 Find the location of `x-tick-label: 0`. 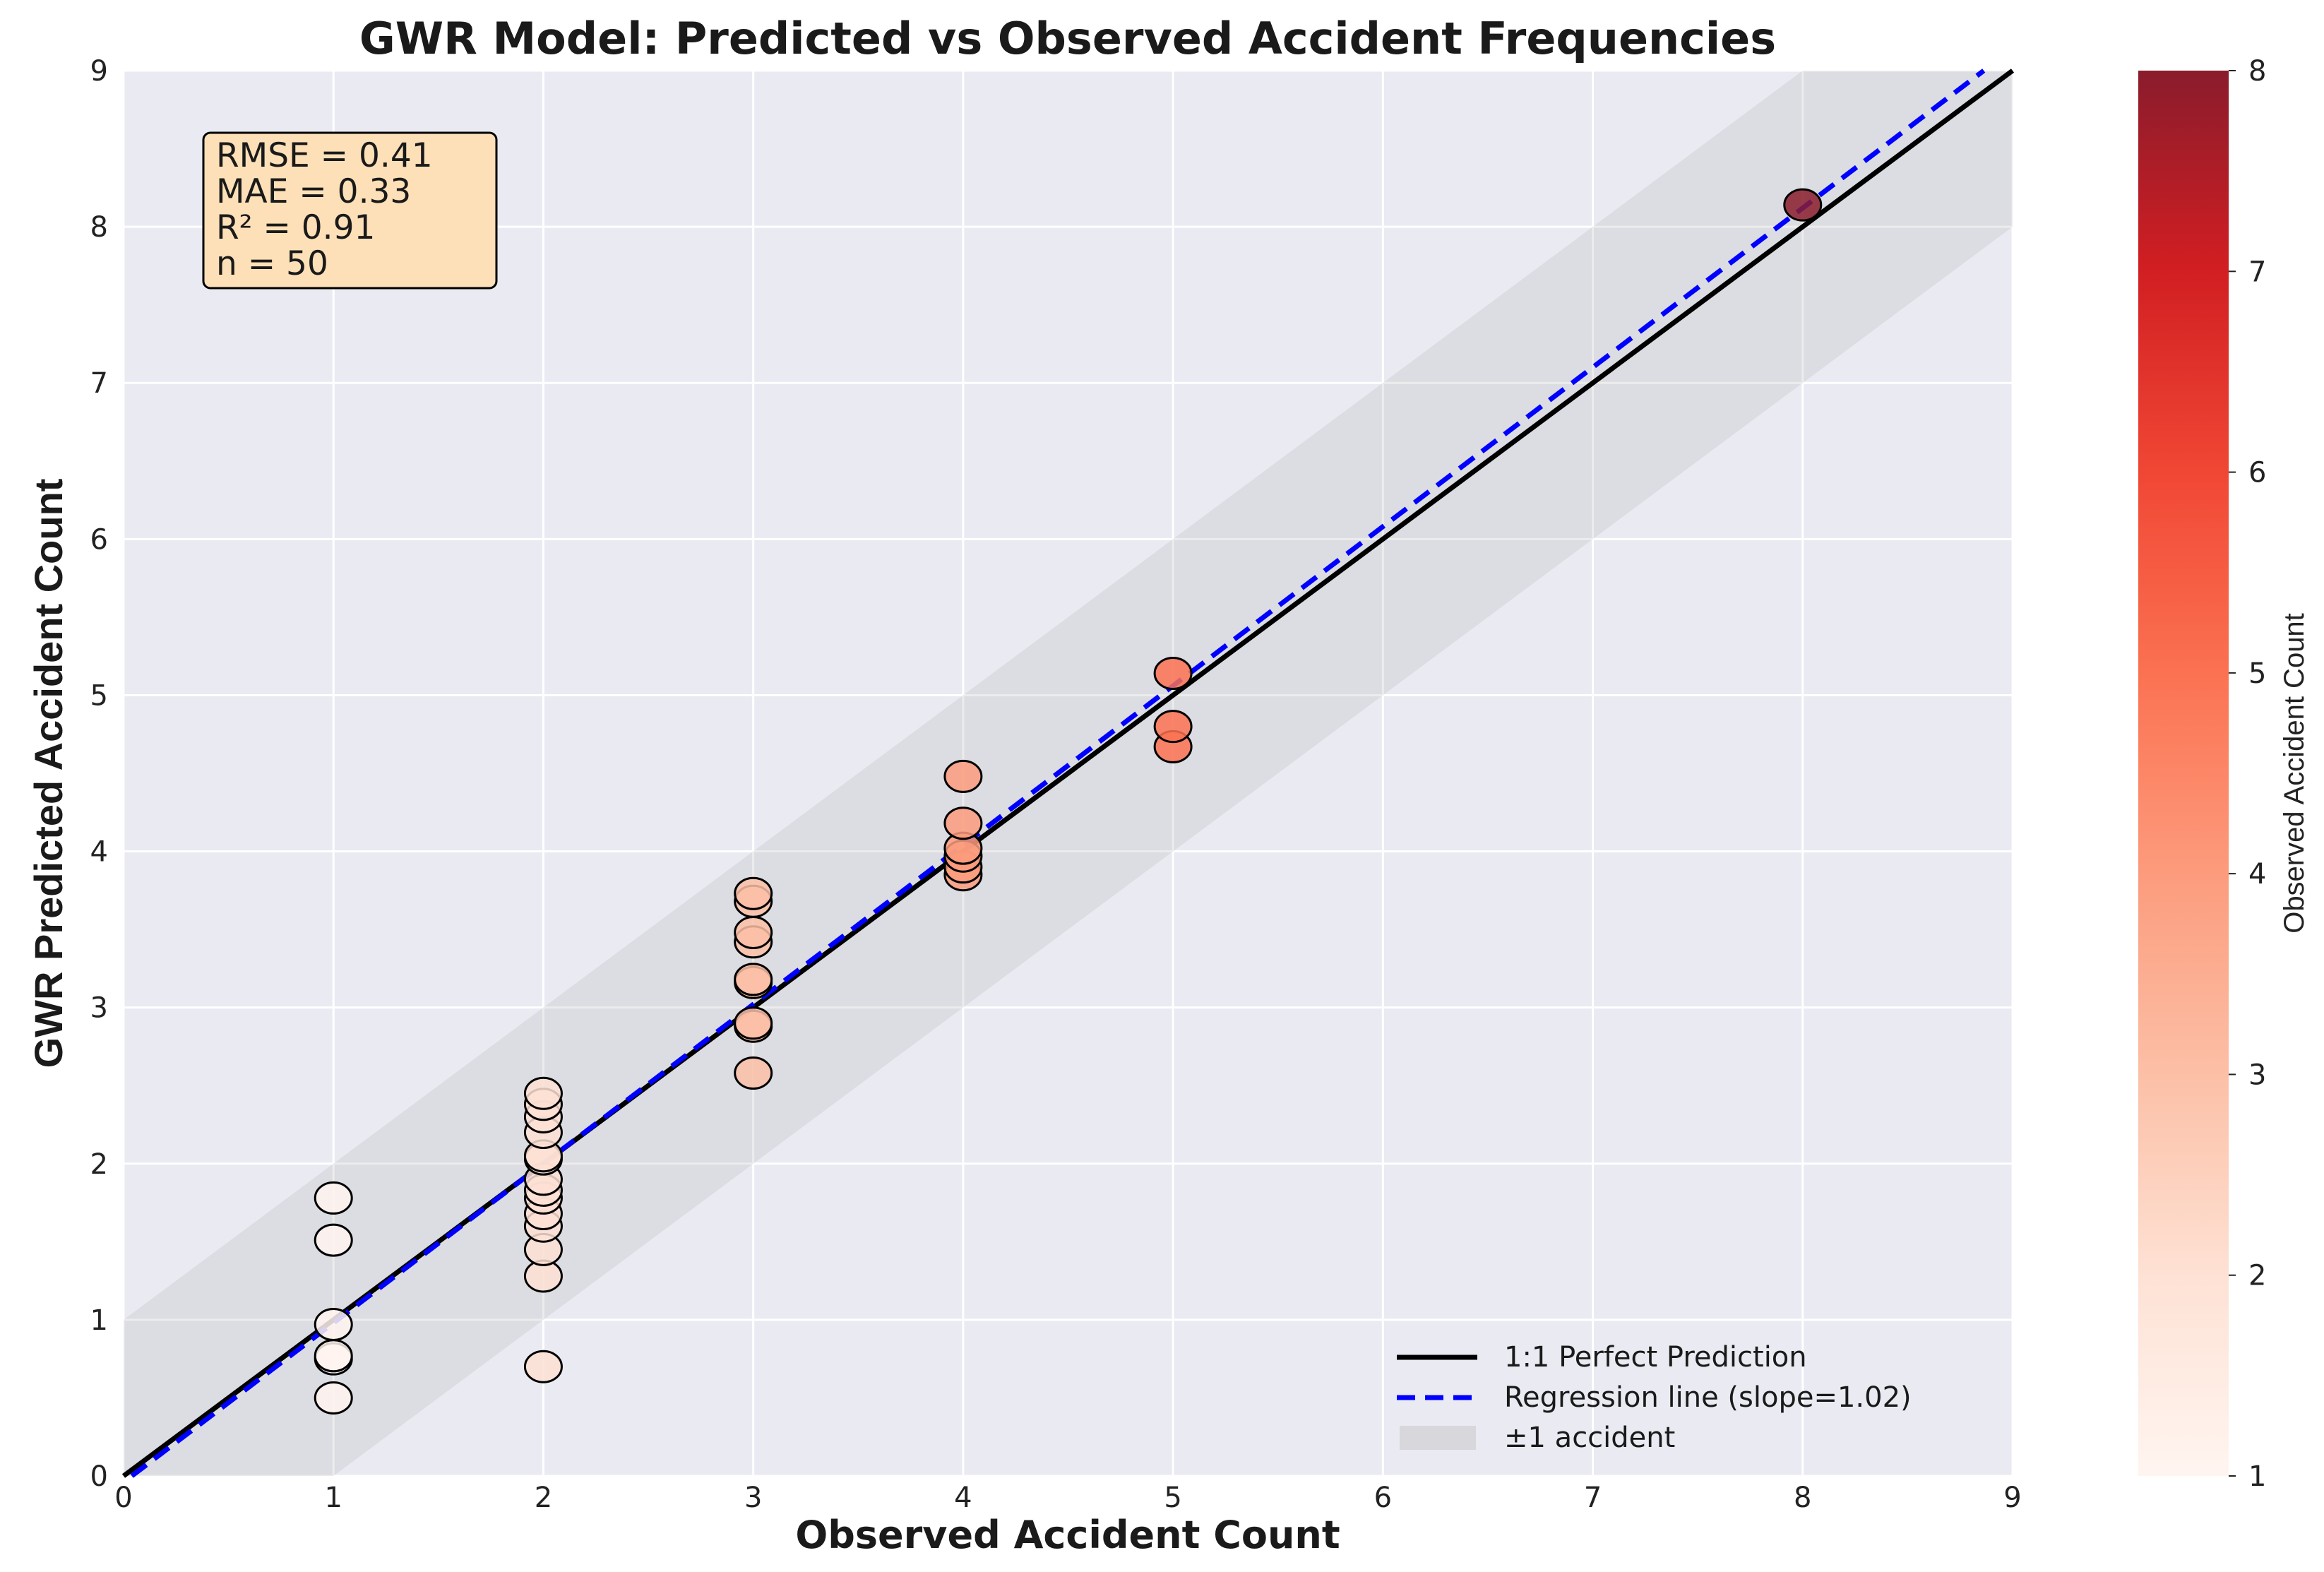

x-tick-label: 0 is located at coordinates (123, 1498).